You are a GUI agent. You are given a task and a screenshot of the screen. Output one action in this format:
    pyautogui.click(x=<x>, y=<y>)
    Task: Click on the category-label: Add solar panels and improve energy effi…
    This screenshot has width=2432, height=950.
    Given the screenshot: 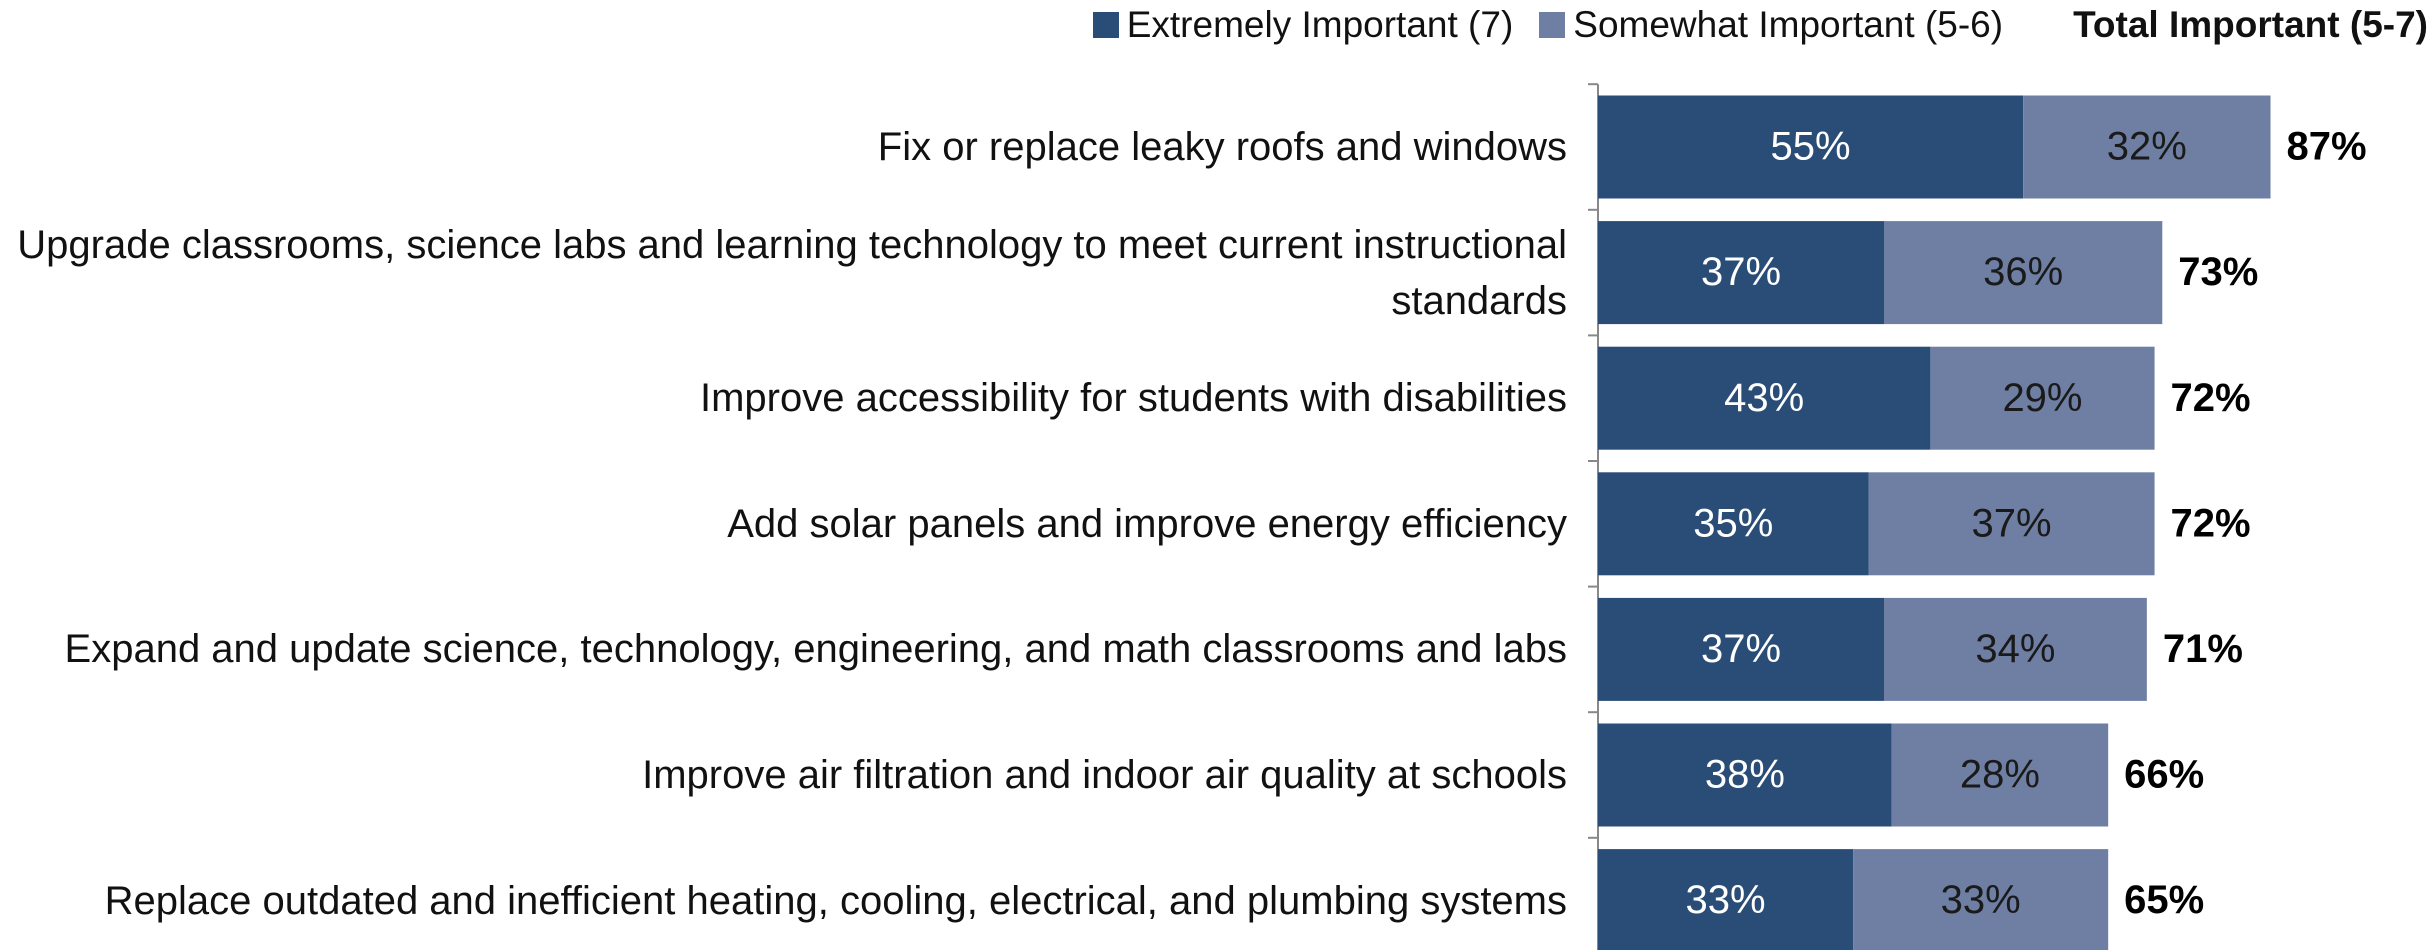 What is the action you would take?
    pyautogui.click(x=1147, y=523)
    